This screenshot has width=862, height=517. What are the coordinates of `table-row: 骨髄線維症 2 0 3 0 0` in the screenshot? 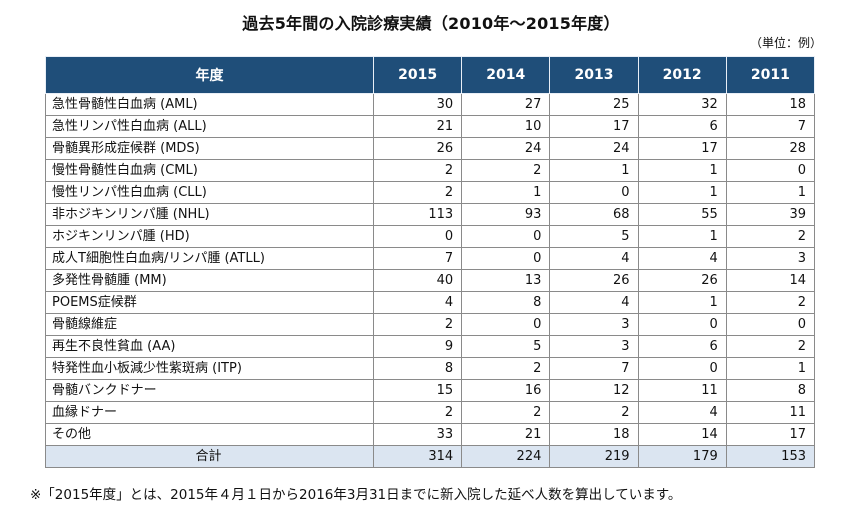 It's located at (430, 324).